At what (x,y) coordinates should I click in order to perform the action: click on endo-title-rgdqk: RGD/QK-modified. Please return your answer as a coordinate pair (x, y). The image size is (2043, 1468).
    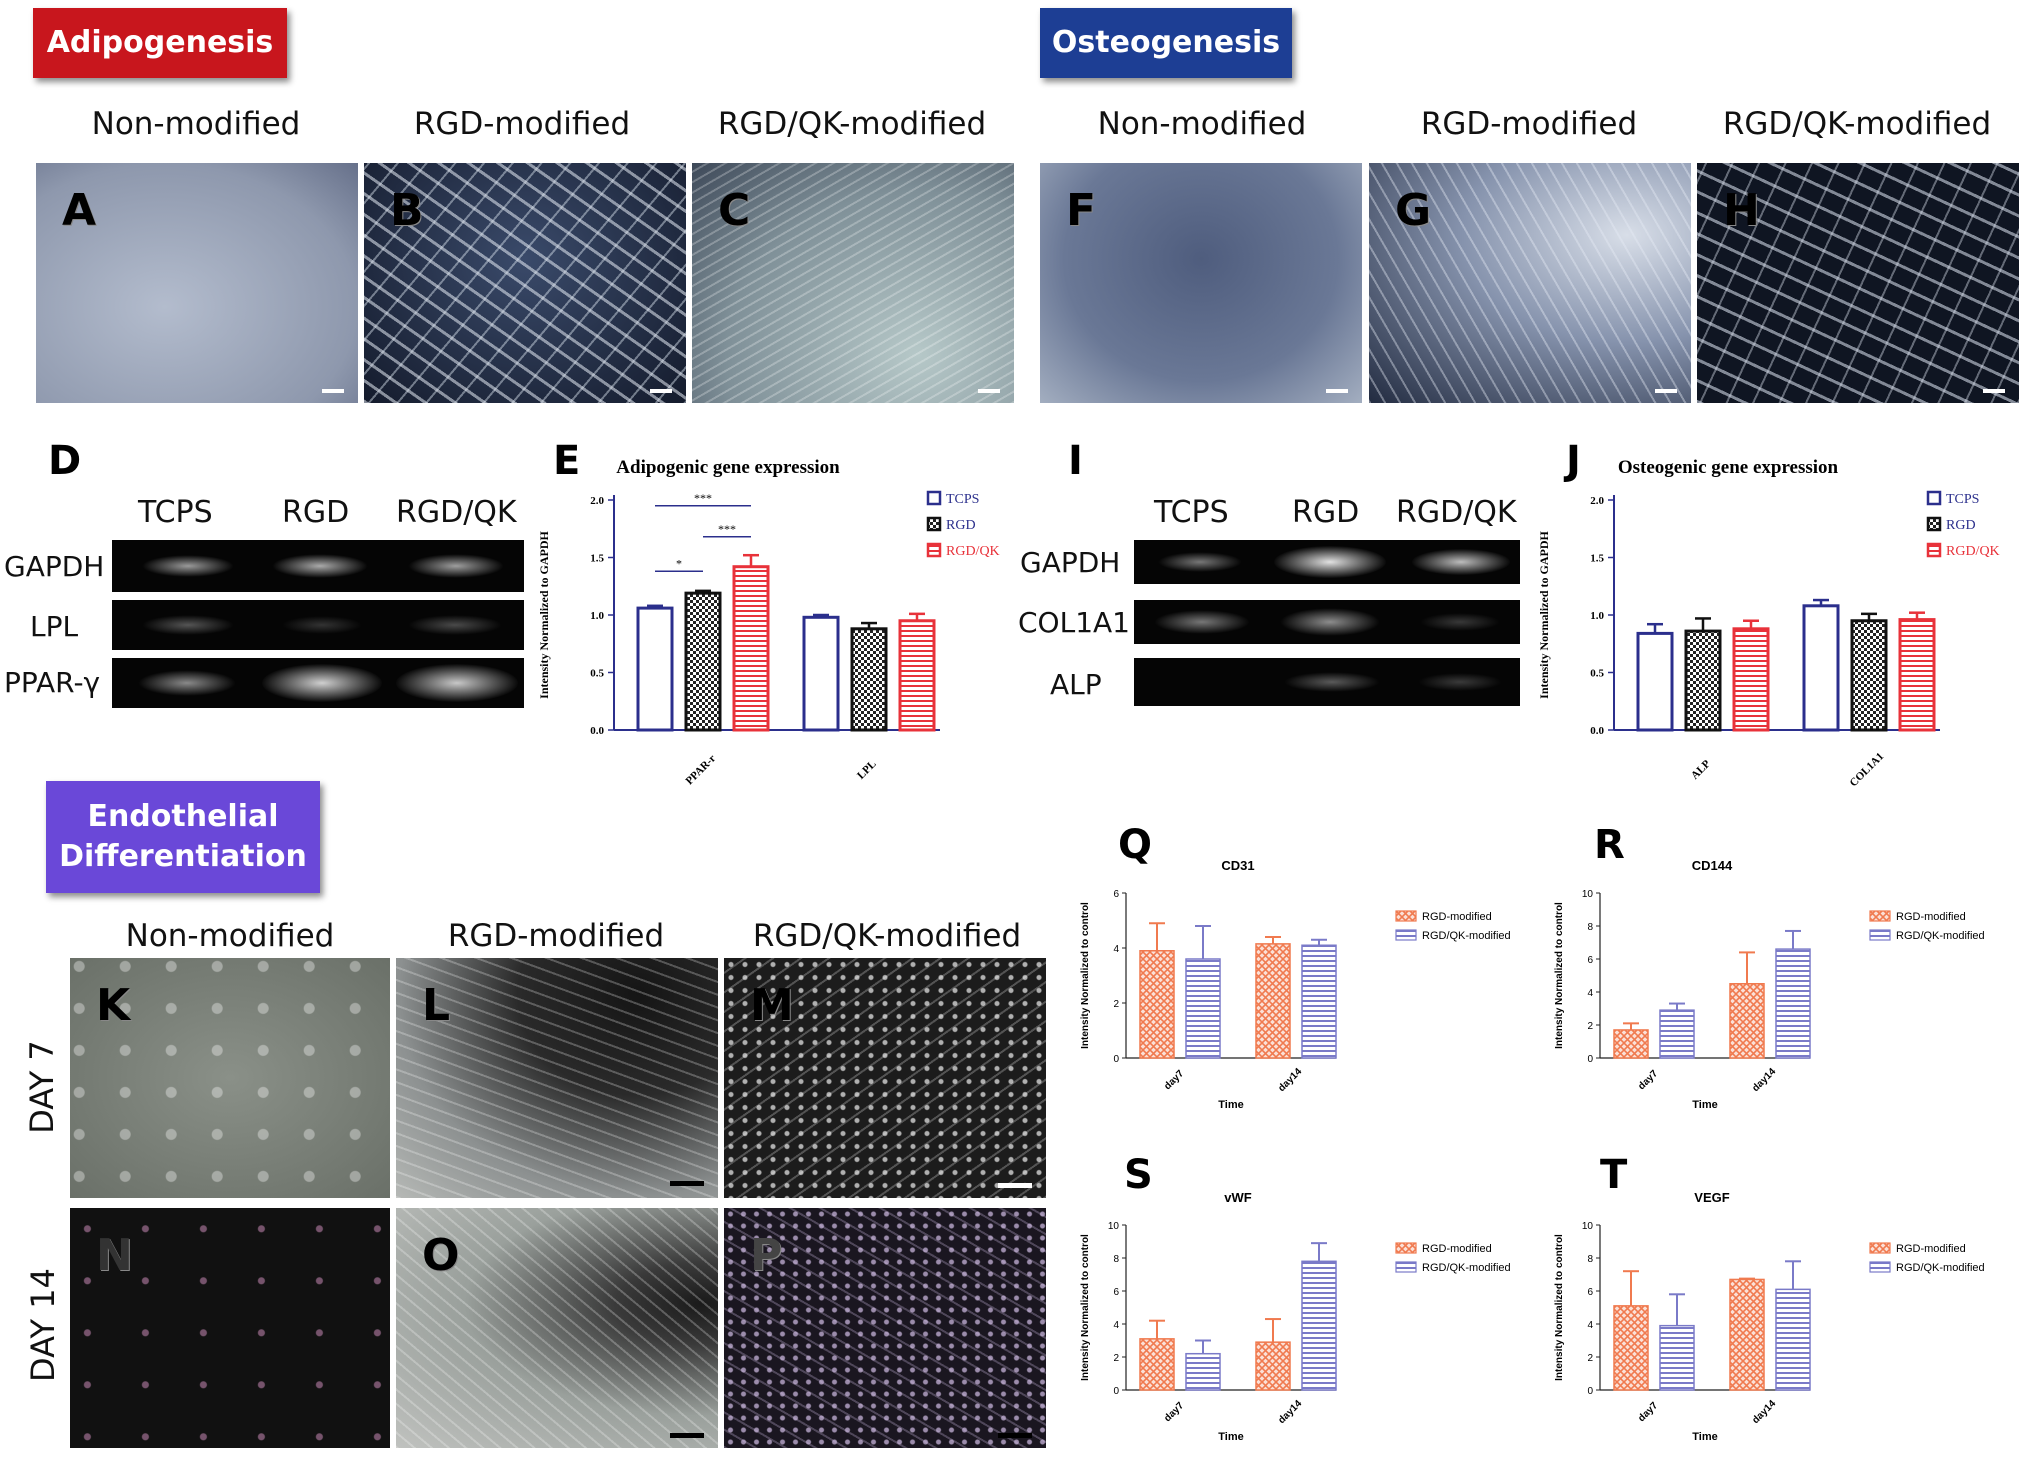
    Looking at the image, I should click on (887, 936).